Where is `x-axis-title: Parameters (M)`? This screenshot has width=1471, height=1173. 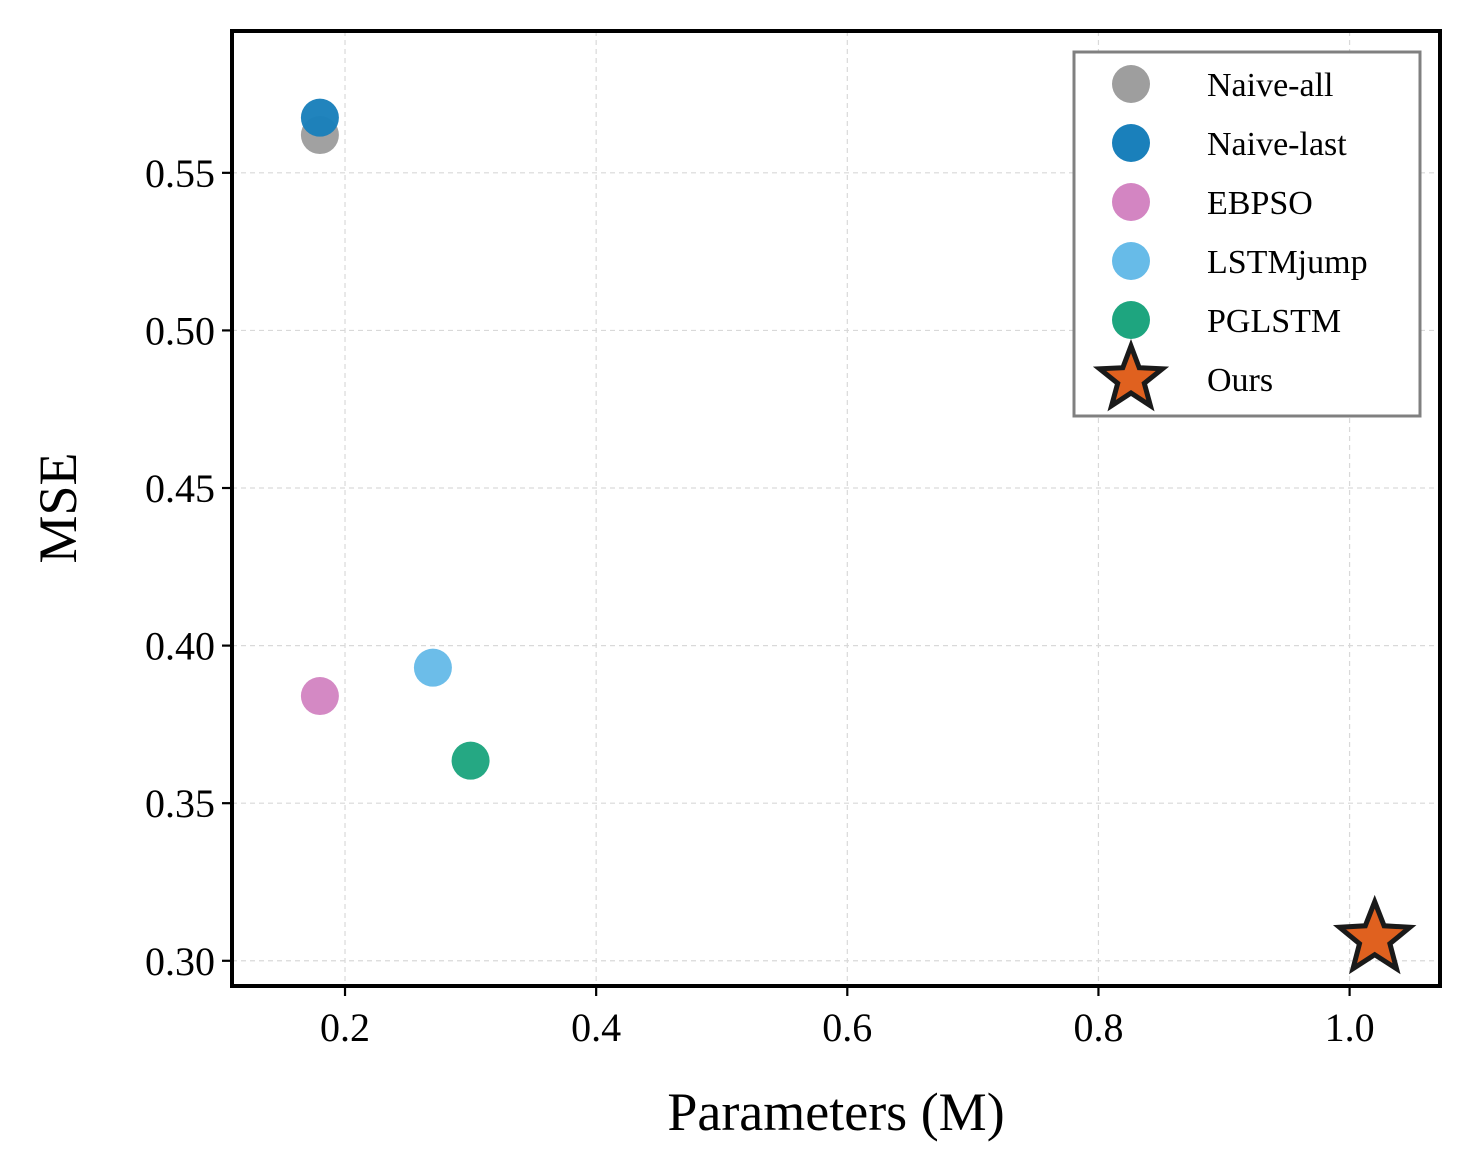 x-axis-title: Parameters (M) is located at coordinates (835, 1112).